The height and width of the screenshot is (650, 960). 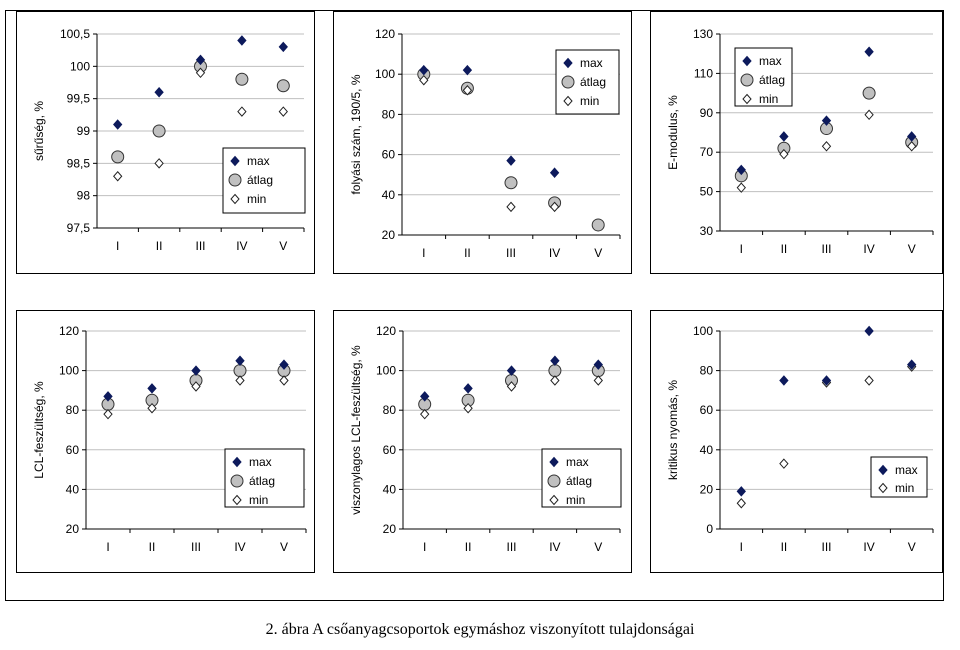 What do you see at coordinates (707, 192) in the screenshot?
I see `y-tick-label: 50` at bounding box center [707, 192].